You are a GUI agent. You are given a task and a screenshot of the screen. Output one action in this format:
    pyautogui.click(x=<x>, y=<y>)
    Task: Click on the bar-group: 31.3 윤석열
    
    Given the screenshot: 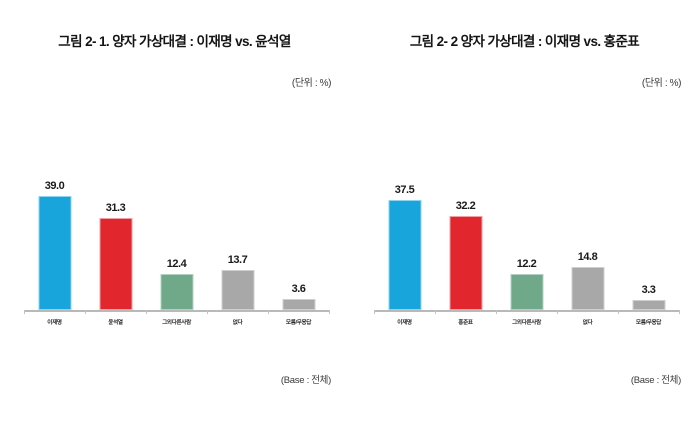 What is the action you would take?
    pyautogui.click(x=115, y=238)
    